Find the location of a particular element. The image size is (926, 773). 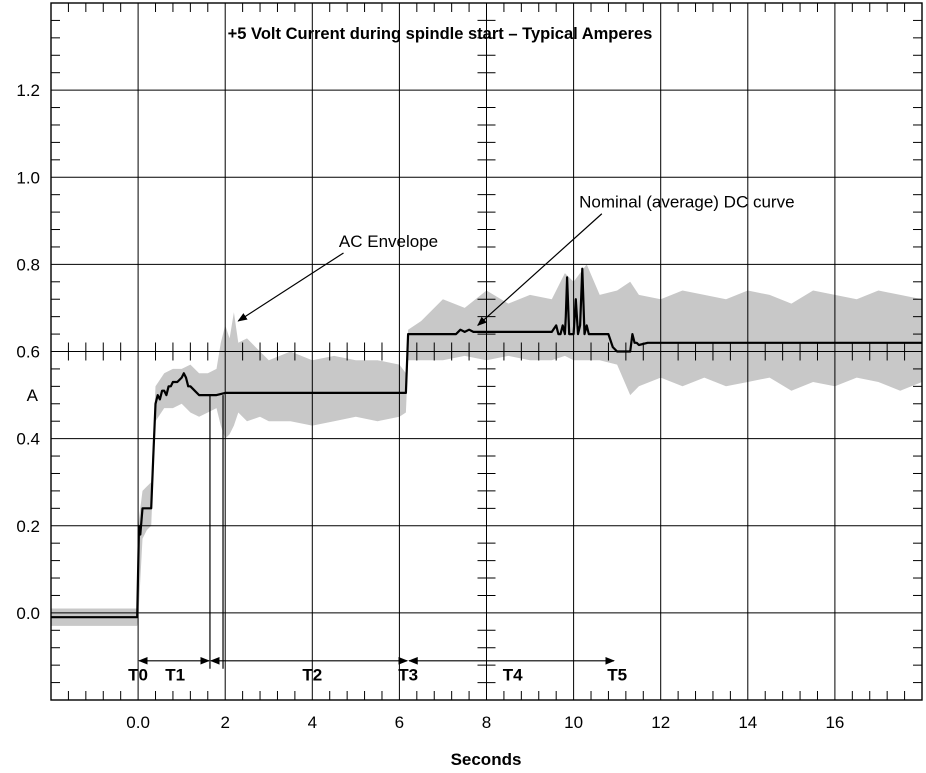

y-tick-label: 0.6 is located at coordinates (28, 352).